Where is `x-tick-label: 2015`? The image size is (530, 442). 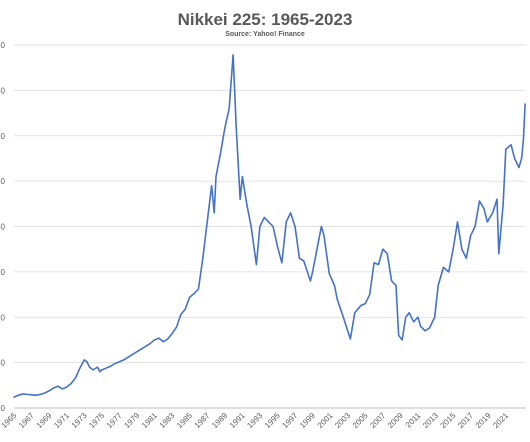 x-tick-label: 2015 is located at coordinates (448, 420).